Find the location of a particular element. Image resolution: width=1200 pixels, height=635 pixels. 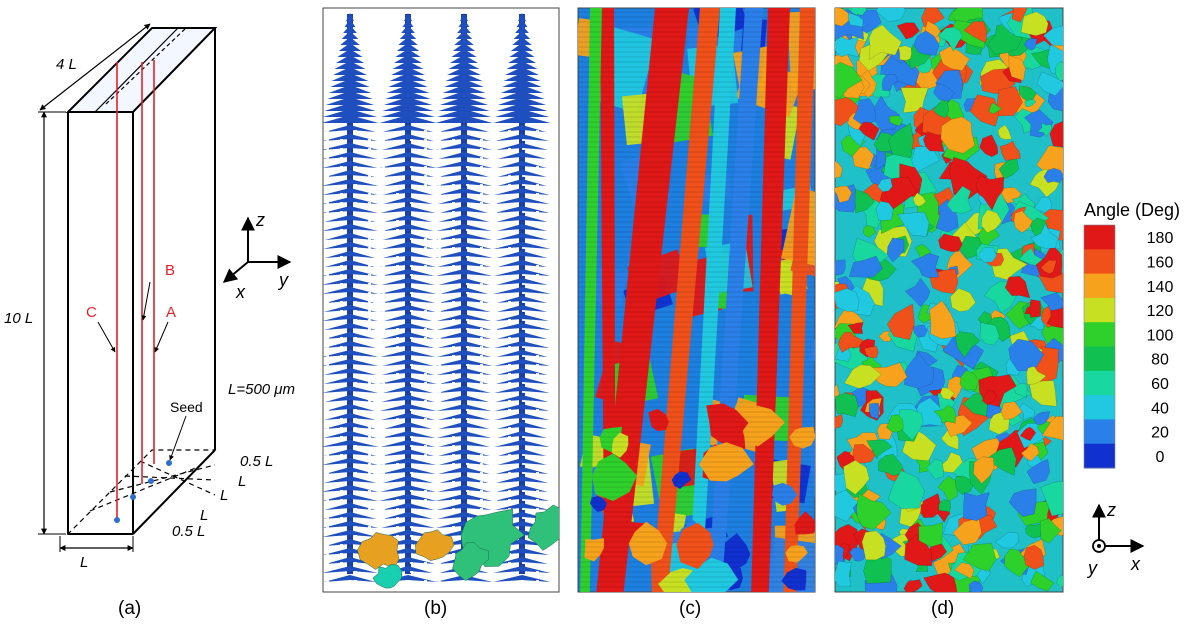

colorbar-swatch is located at coordinates (1099, 383).